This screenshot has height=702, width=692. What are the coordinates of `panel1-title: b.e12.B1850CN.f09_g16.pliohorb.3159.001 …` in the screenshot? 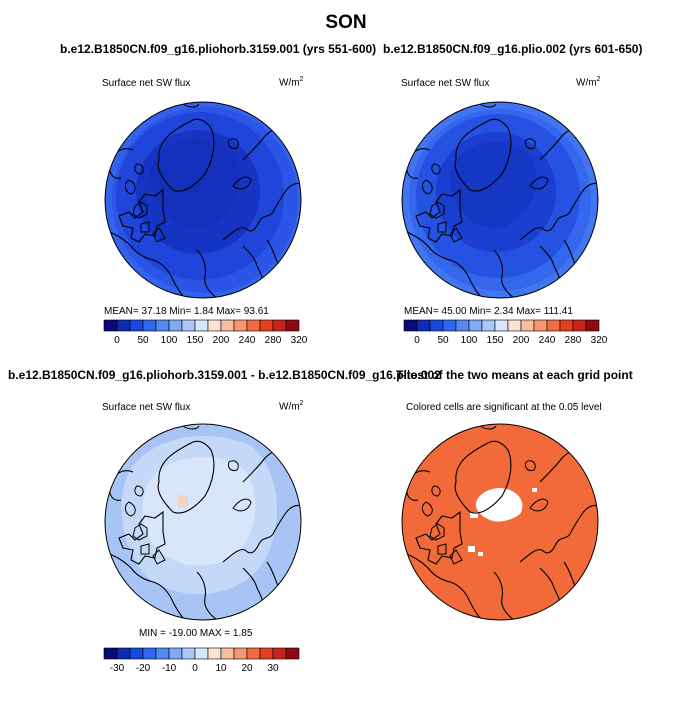 It's located at (218, 49).